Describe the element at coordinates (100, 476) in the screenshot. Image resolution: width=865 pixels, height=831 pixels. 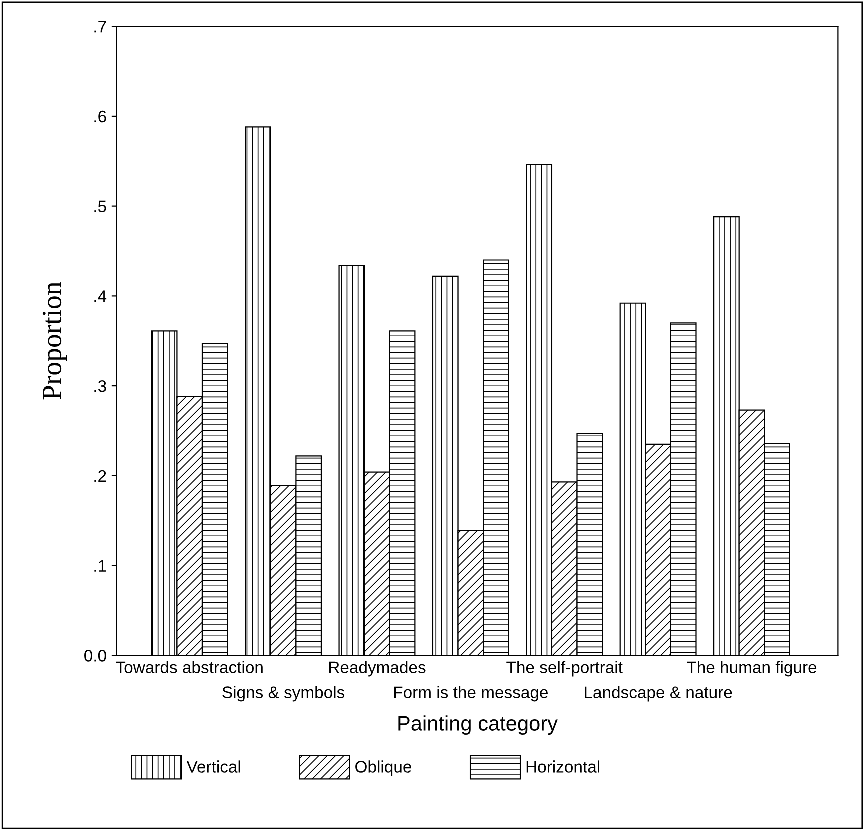
I see `y-tick-label: .2` at that location.